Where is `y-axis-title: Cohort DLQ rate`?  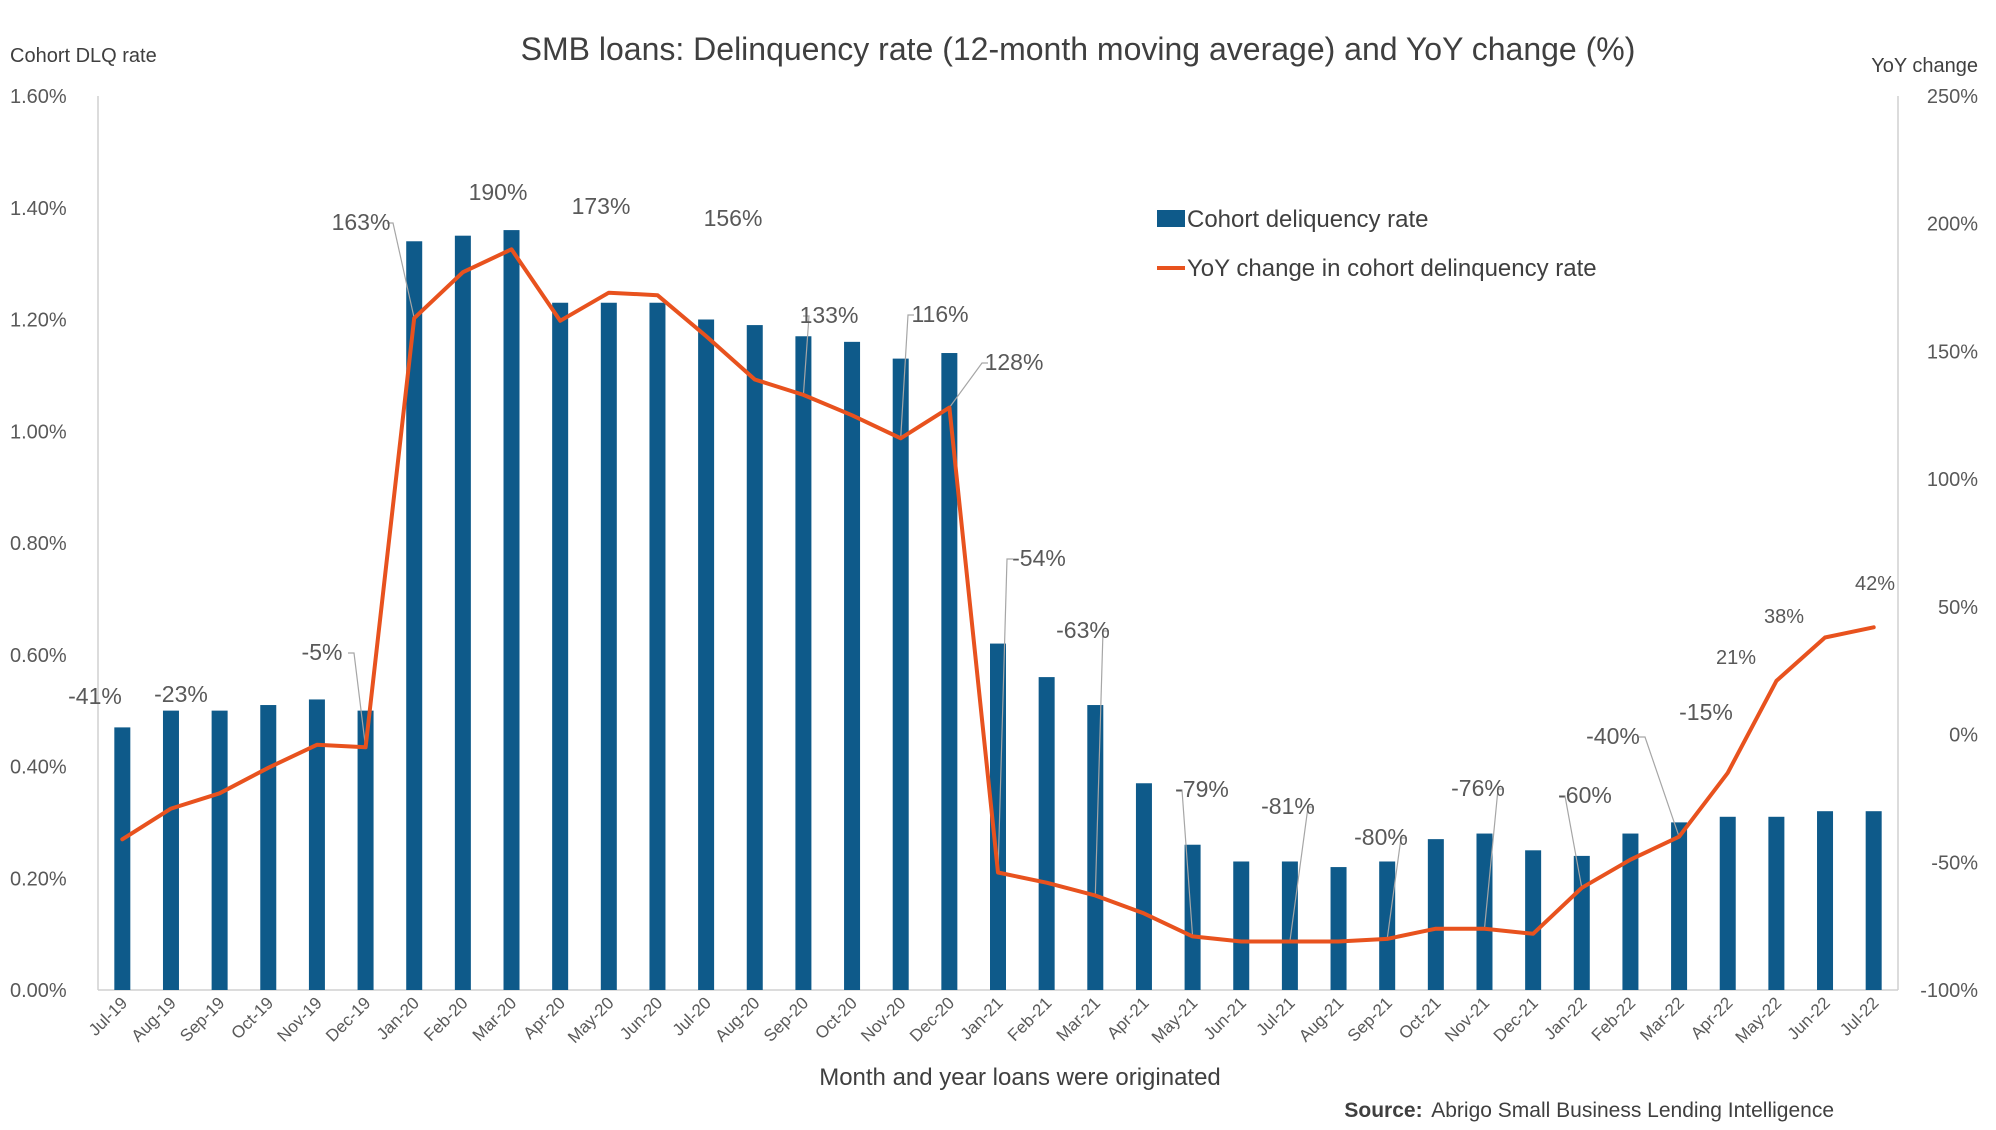 y-axis-title: Cohort DLQ rate is located at coordinates (83, 56).